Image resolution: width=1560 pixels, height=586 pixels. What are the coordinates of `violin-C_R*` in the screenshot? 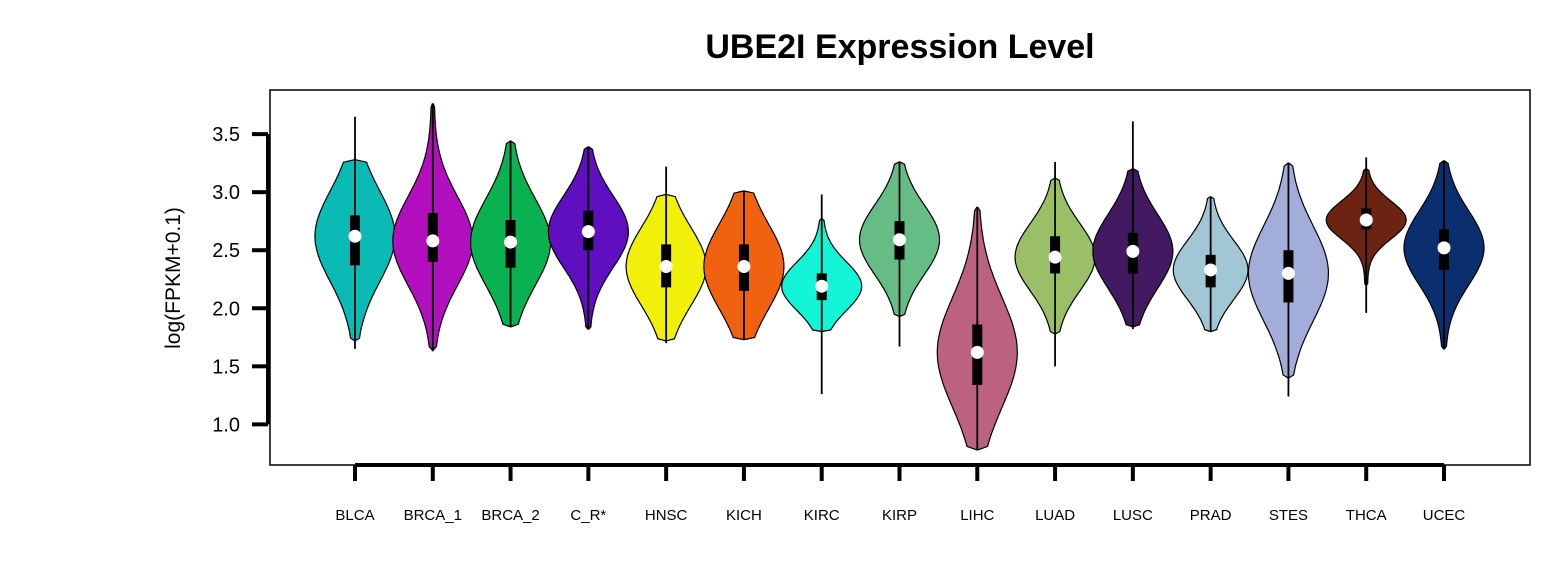 It's located at (588, 238).